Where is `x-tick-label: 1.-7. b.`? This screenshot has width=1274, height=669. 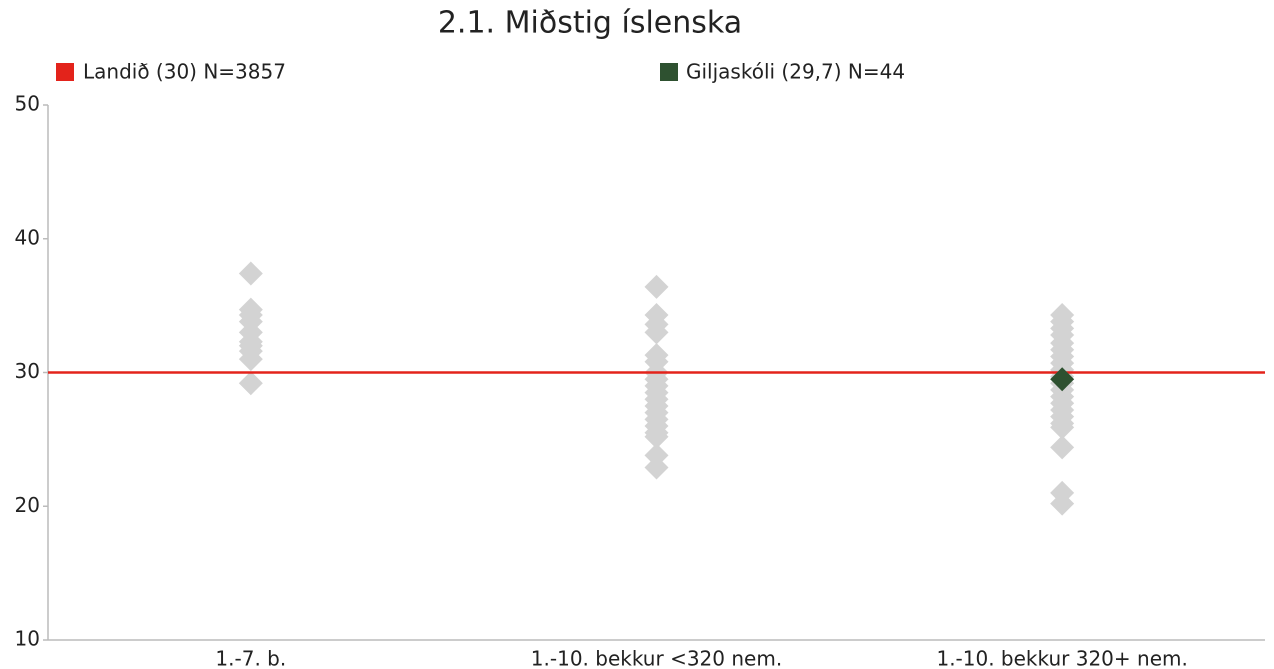
x-tick-label: 1.-7. b. is located at coordinates (250, 658).